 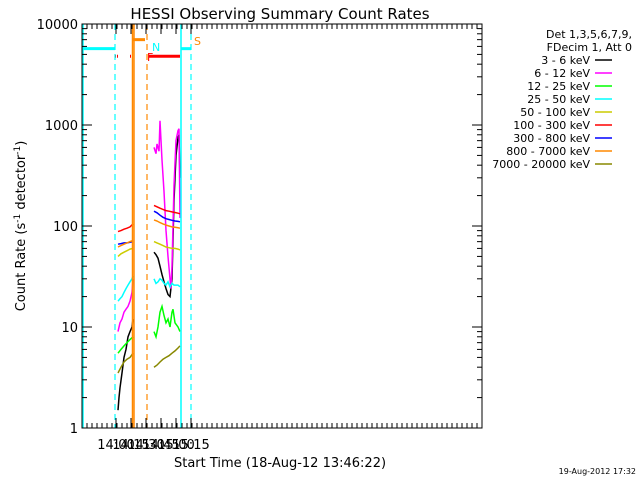 I want to click on flag-label-n: N, so click(x=156, y=47).